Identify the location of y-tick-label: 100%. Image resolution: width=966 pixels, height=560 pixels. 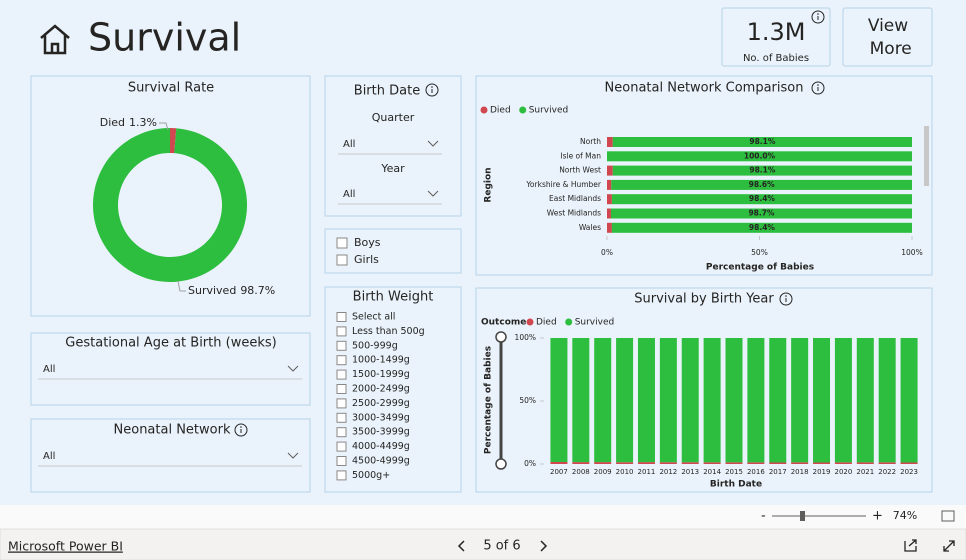
(525, 337).